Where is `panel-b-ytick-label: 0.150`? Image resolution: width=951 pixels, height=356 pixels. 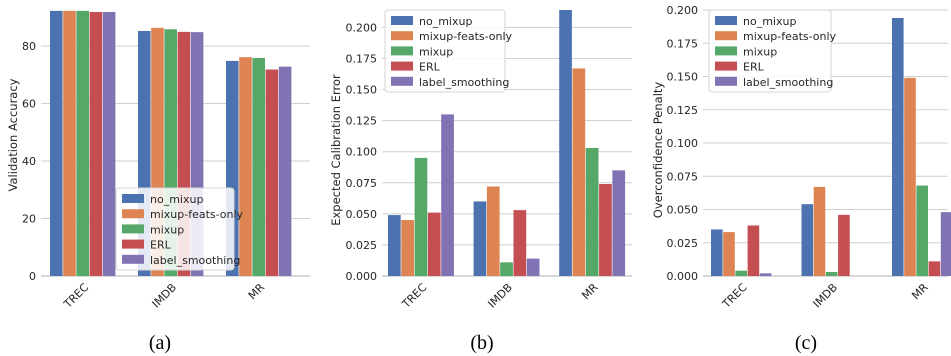
panel-b-ytick-label: 0.150 is located at coordinates (362, 90).